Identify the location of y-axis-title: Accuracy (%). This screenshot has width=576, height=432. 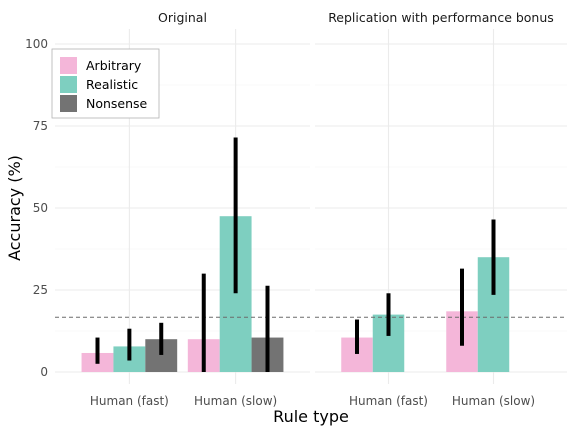
(14, 208).